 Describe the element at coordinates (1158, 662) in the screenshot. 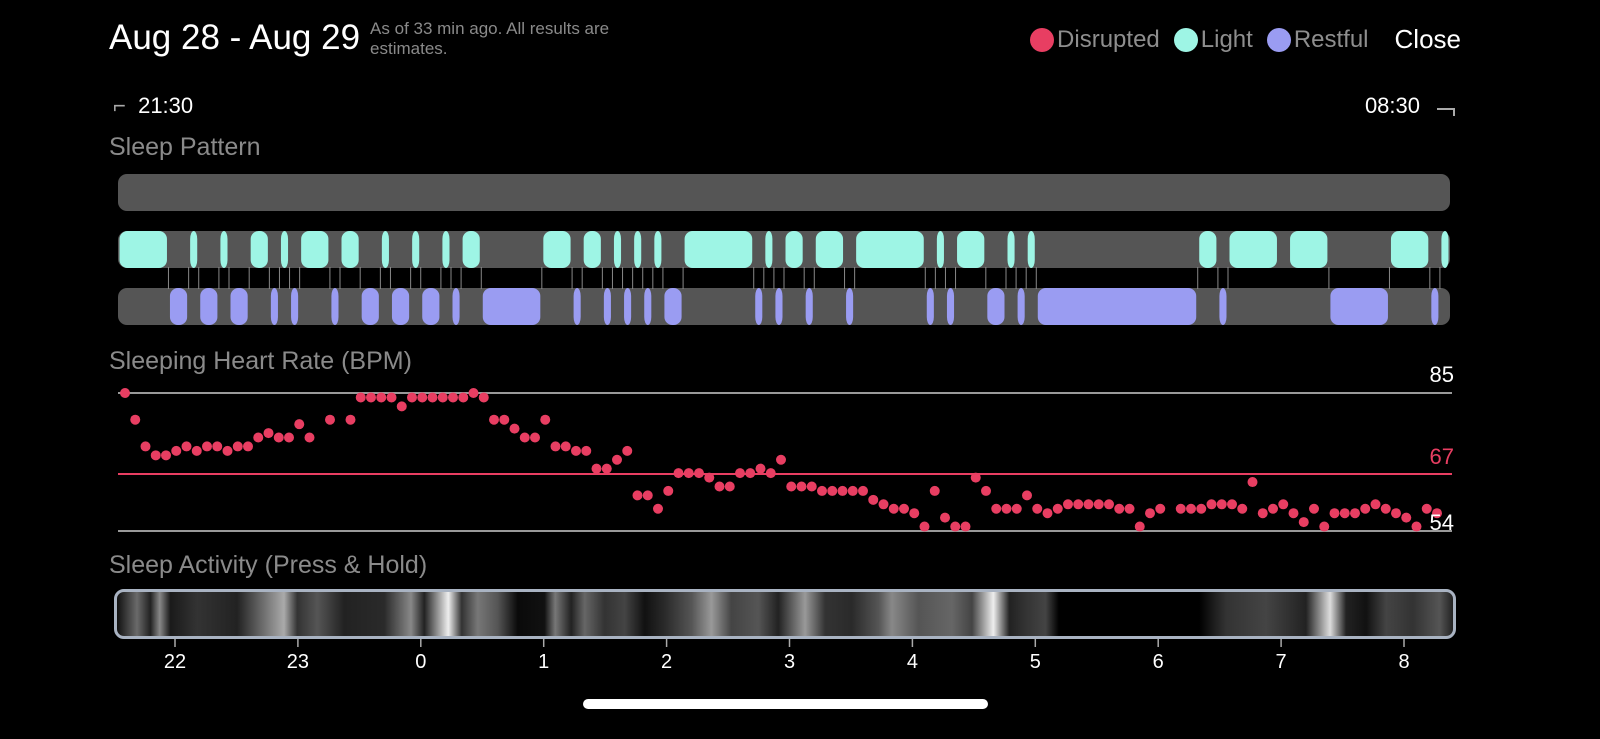

I see `hour-tick-label: 6` at that location.